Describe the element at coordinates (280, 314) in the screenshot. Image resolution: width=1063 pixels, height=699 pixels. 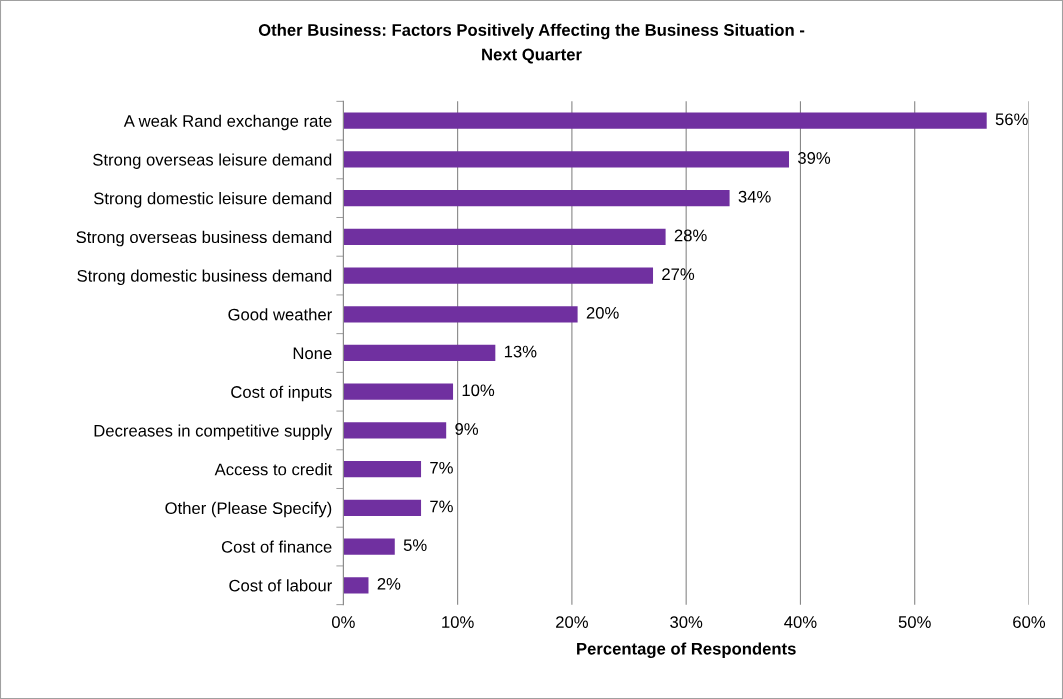
I see `y-tick-label: Good weather` at that location.